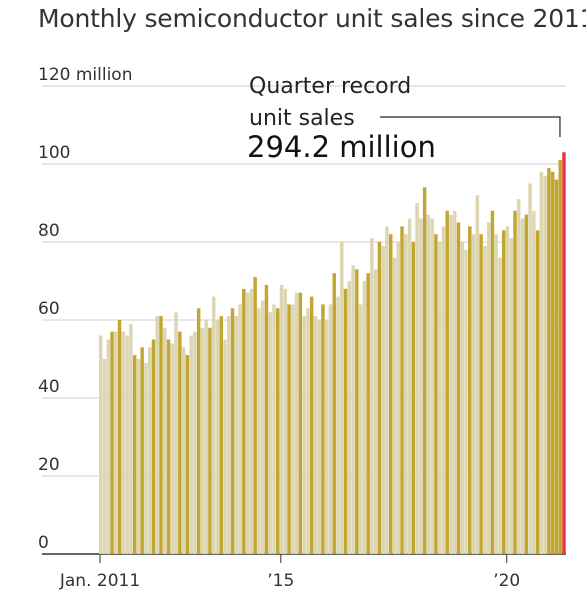 This screenshot has width=586, height=600. I want to click on annotation-leader-line, so click(470, 126).